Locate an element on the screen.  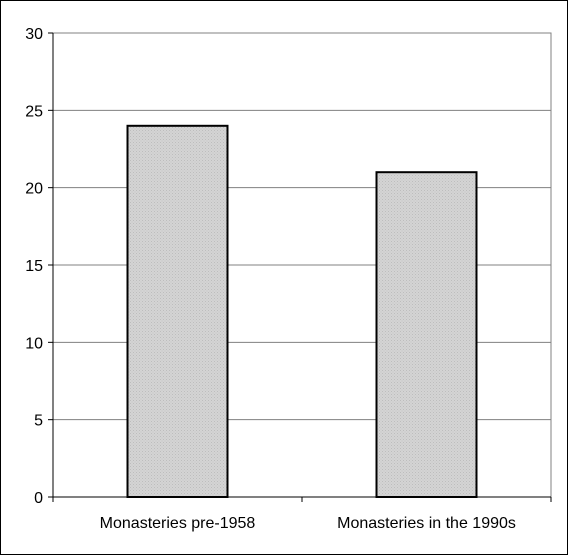
y-tick-label: 10 is located at coordinates (34, 343).